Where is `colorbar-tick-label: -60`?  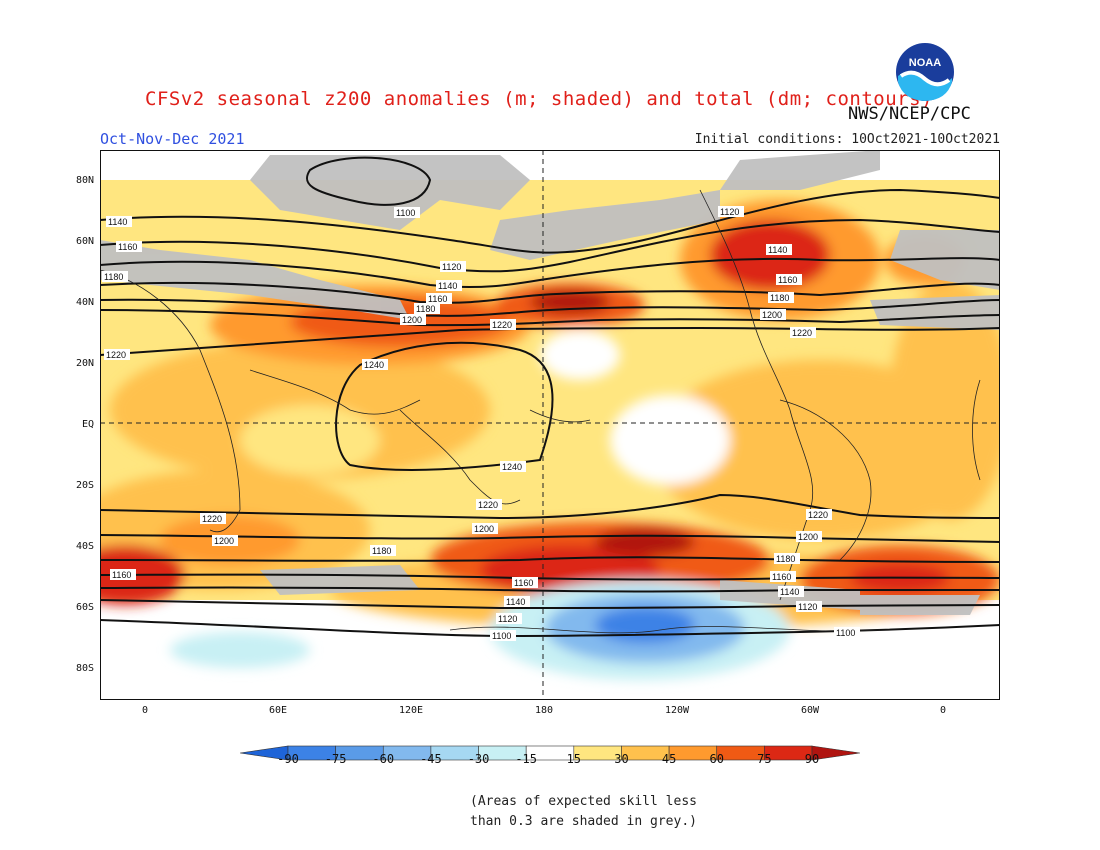
colorbar-tick-label: -60 is located at coordinates (383, 759).